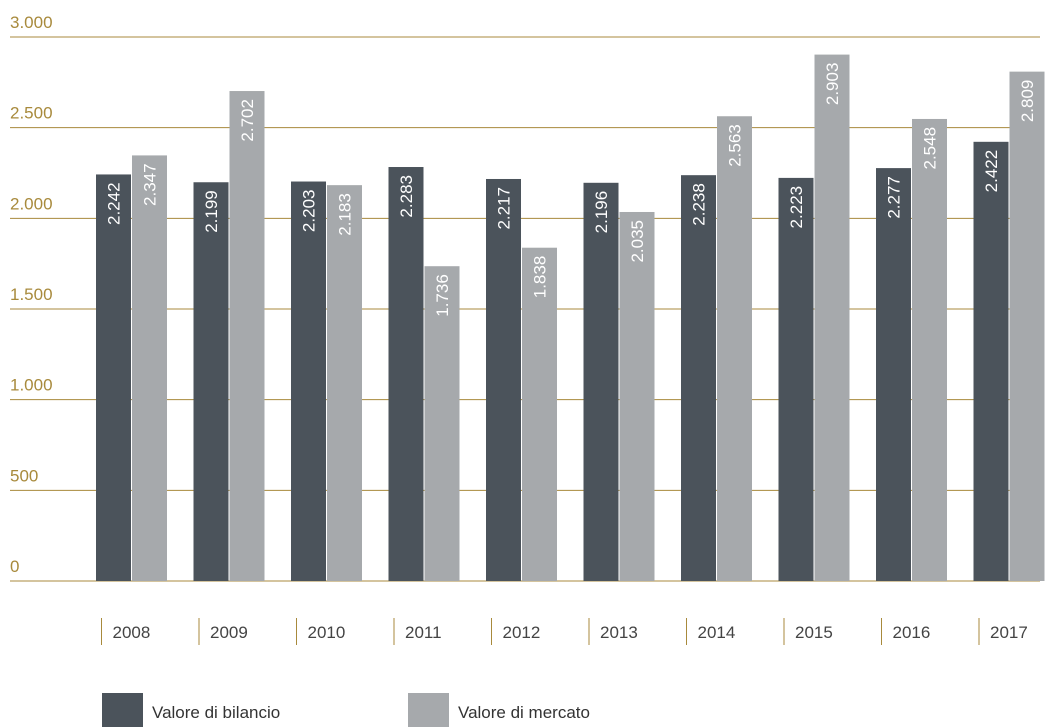  Describe the element at coordinates (31, 294) in the screenshot. I see `y-tick-label: 1.500` at that location.